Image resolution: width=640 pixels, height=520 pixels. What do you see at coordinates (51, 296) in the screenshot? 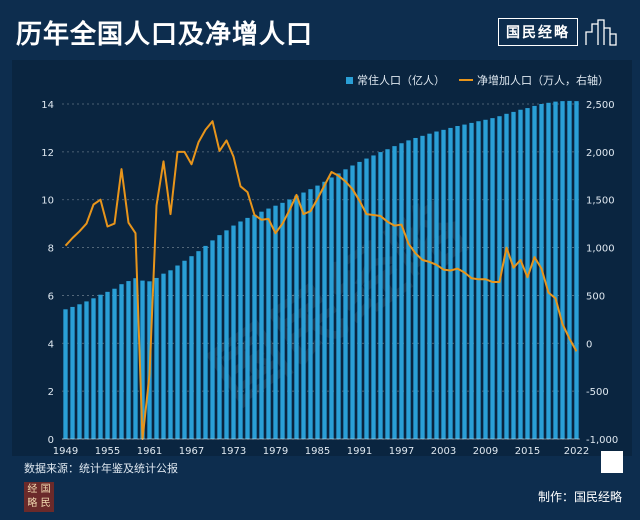
I see `y-left-tick-label: 6` at bounding box center [51, 296].